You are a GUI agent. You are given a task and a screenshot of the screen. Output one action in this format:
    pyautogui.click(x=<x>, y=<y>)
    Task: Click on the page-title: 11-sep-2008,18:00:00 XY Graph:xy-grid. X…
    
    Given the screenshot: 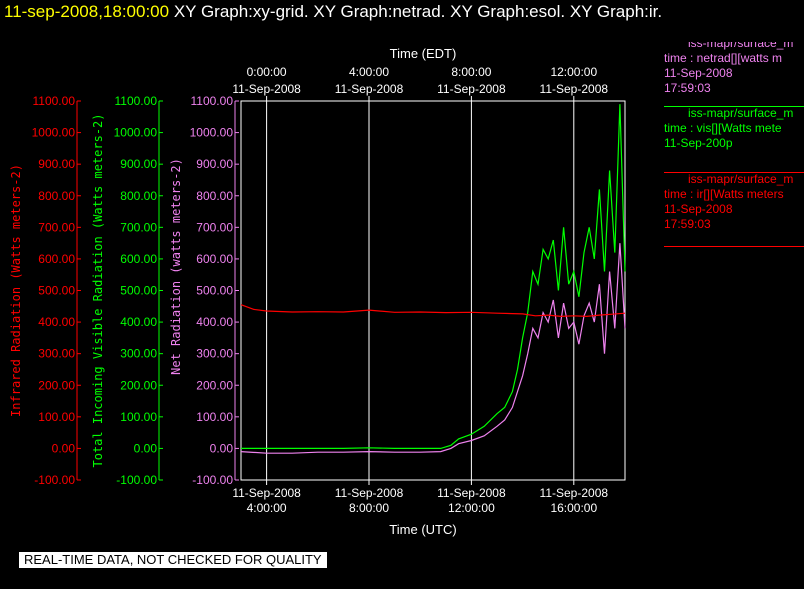 What is the action you would take?
    pyautogui.click(x=333, y=12)
    